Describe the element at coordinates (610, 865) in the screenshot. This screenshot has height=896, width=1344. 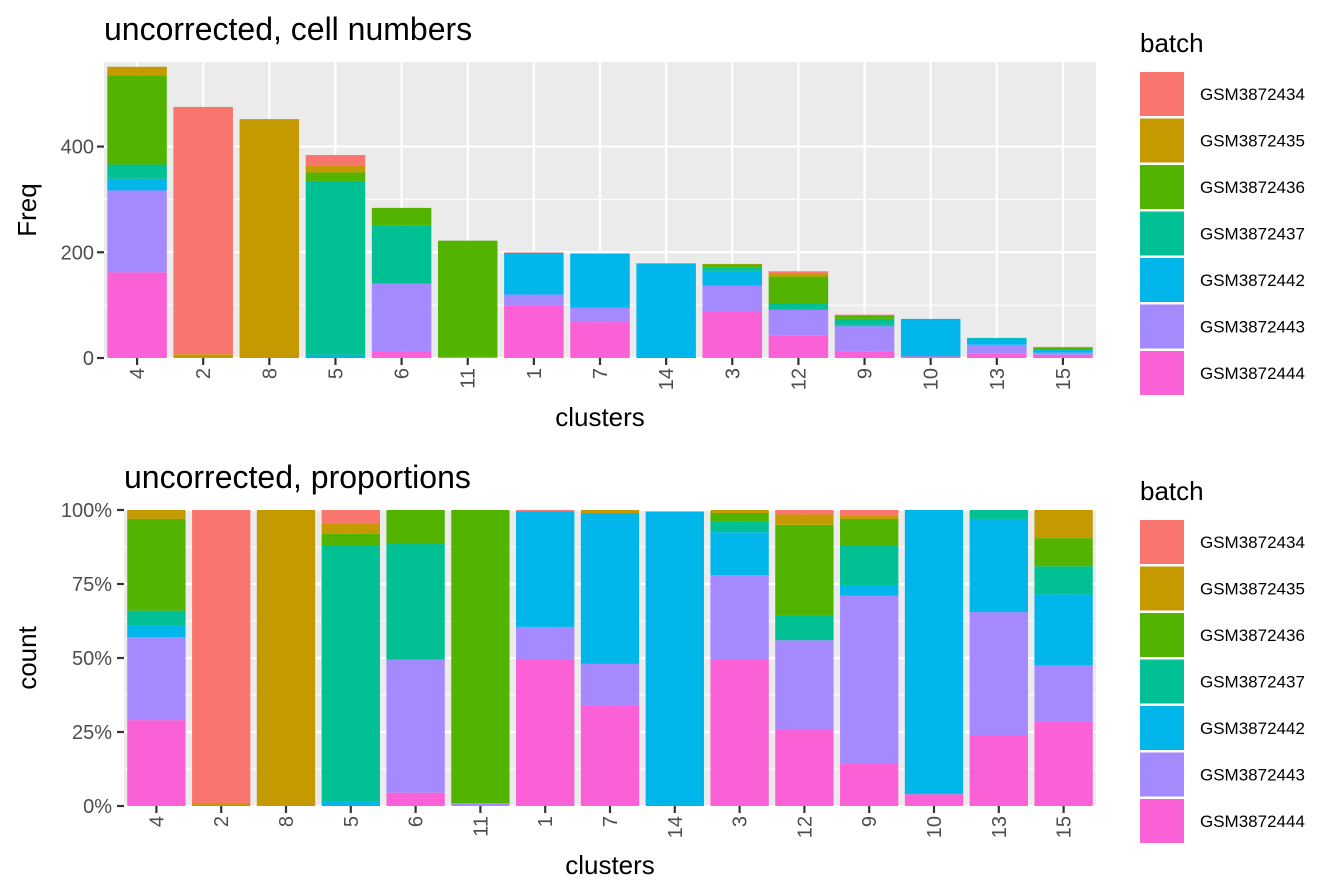
I see `bottom-x-axis-label: clusters` at that location.